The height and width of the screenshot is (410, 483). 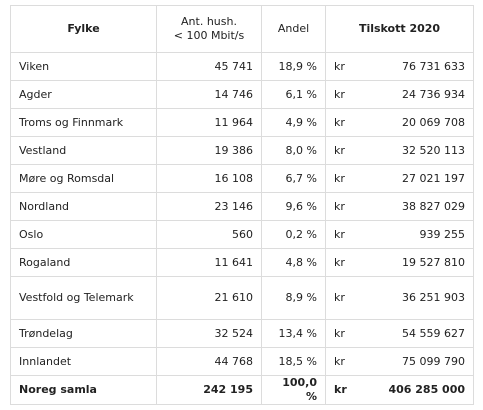 I want to click on grant-cell: 27 021 197, so click(x=422, y=178).